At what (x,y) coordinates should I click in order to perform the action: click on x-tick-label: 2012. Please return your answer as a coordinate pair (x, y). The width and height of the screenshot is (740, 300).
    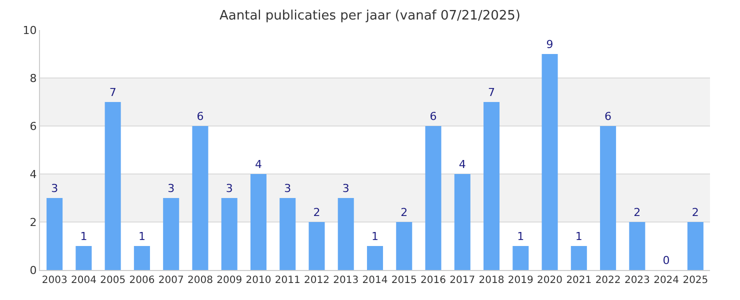
    Looking at the image, I should click on (317, 280).